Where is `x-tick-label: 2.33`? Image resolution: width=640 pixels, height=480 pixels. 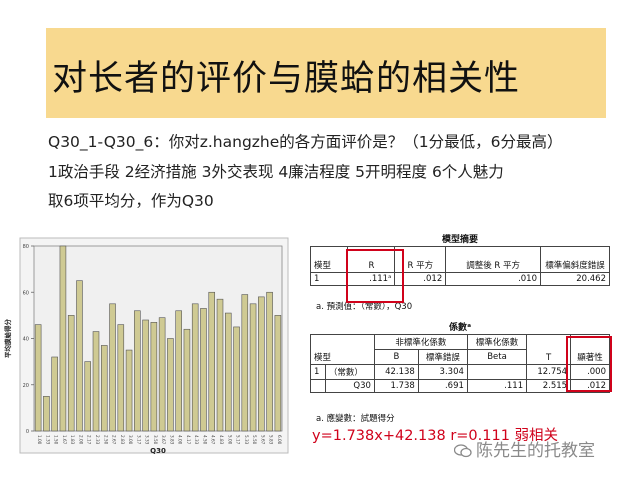
x-tick-label: 2.33 is located at coordinates (97, 440).